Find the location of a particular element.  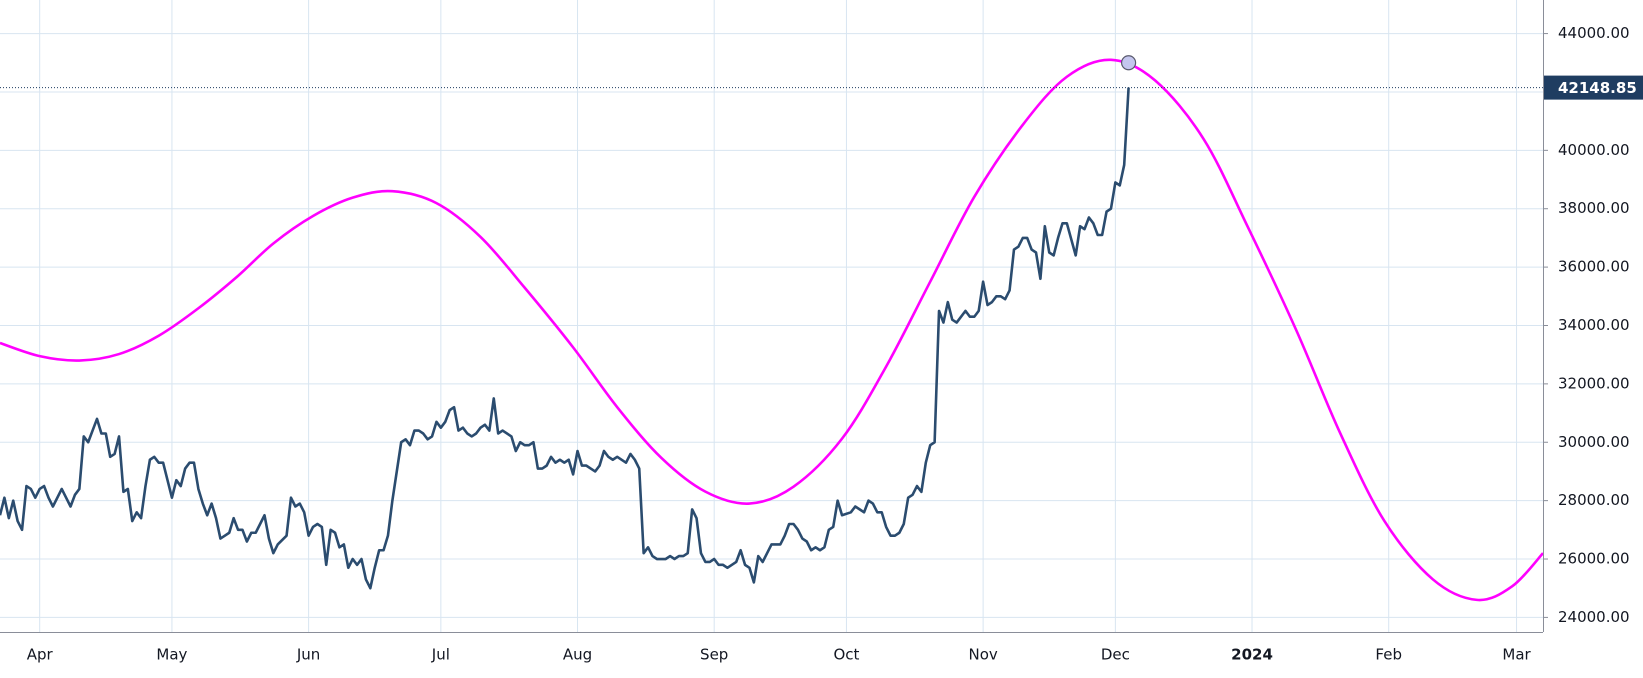

y-tick-label: 24000.00 is located at coordinates (1594, 617).